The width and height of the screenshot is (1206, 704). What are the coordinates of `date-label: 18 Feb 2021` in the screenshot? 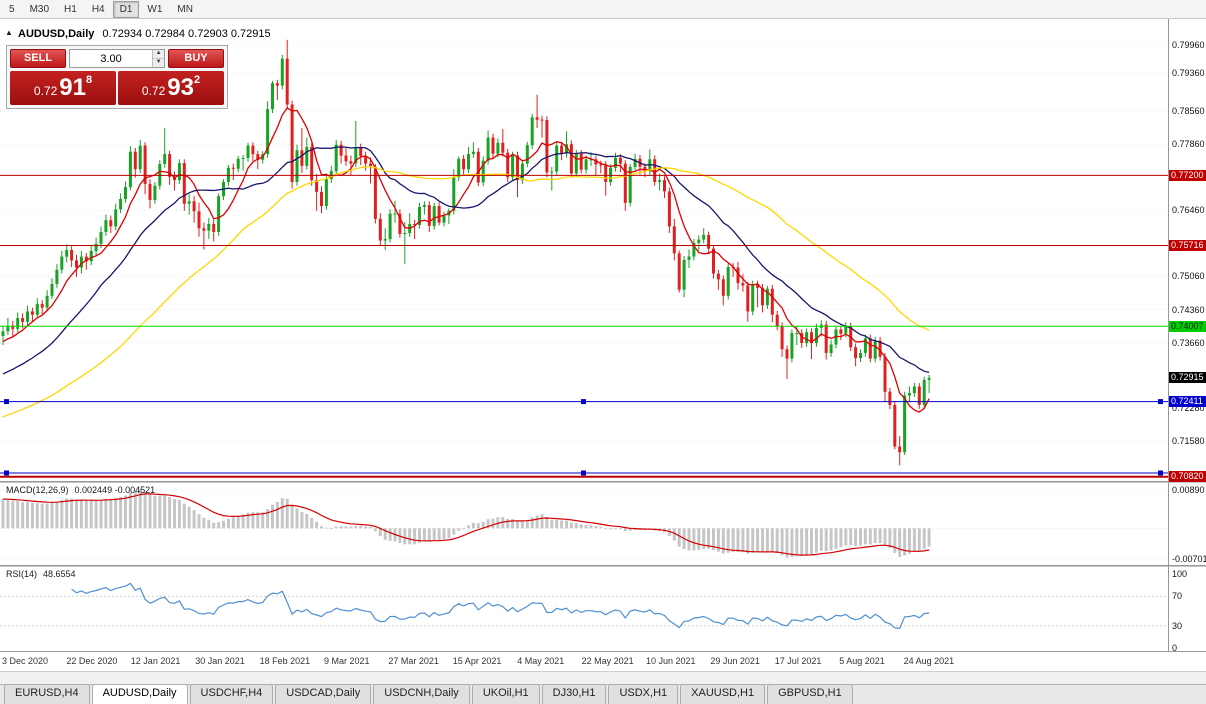 It's located at (285, 661).